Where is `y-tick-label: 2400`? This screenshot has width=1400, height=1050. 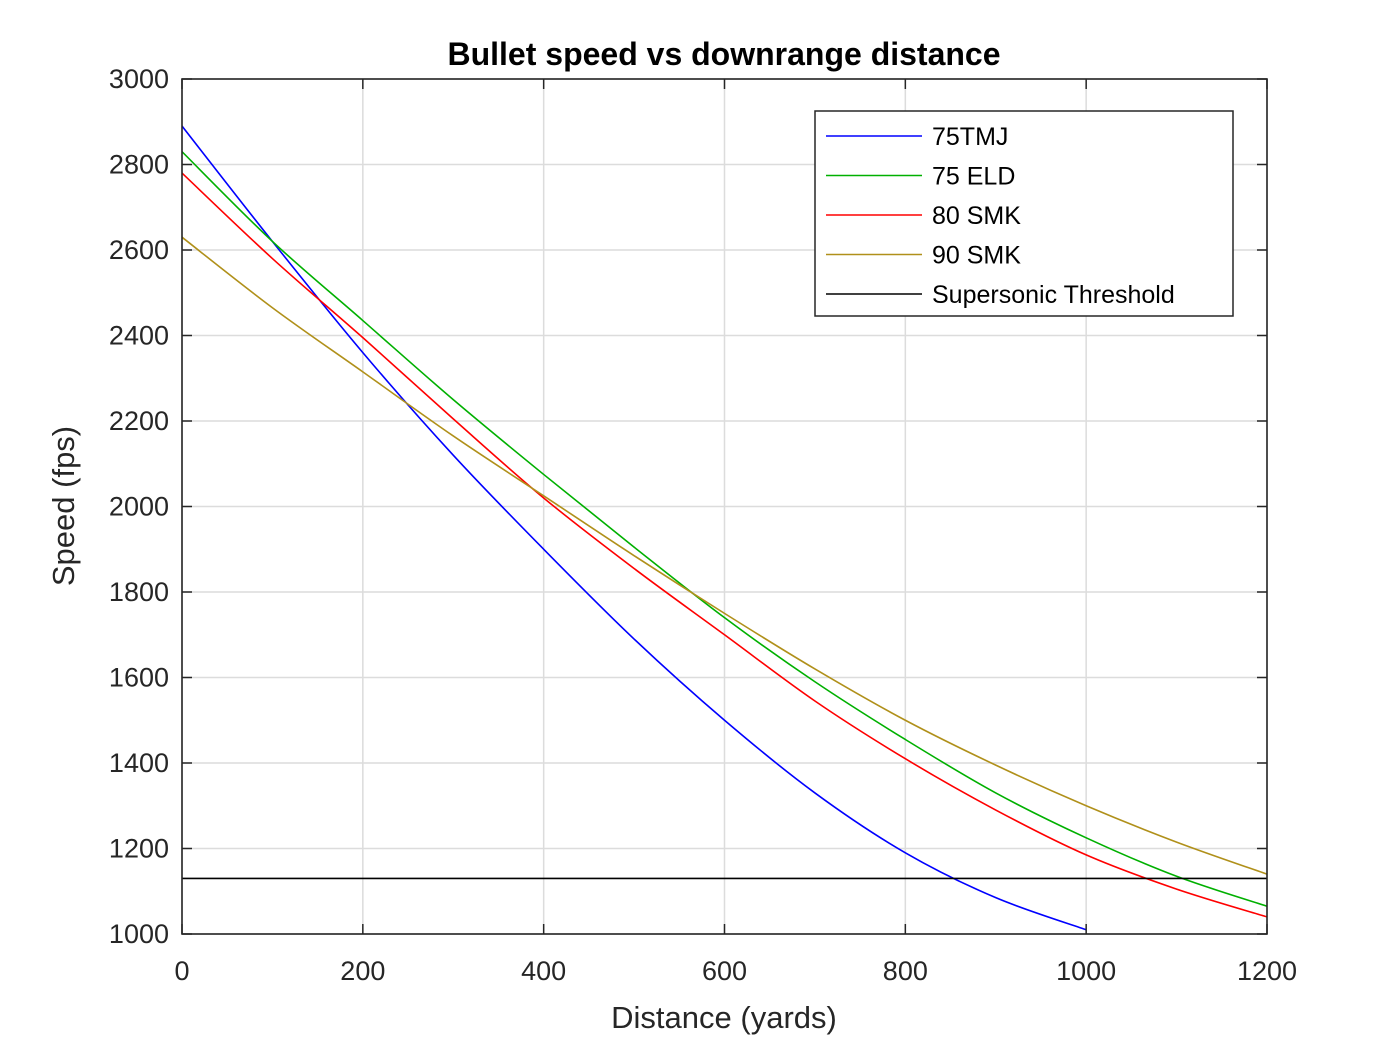
y-tick-label: 2400 is located at coordinates (139, 336).